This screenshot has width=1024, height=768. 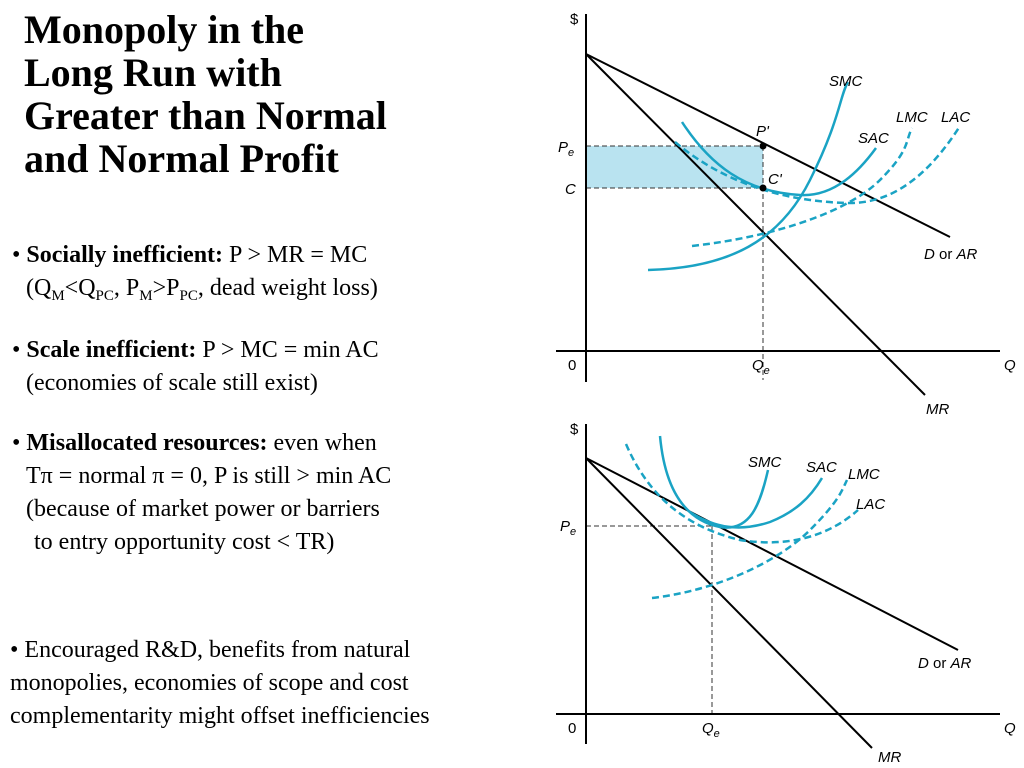 I want to click on bullet-text: P > MC = min AC, so click(x=287, y=350).